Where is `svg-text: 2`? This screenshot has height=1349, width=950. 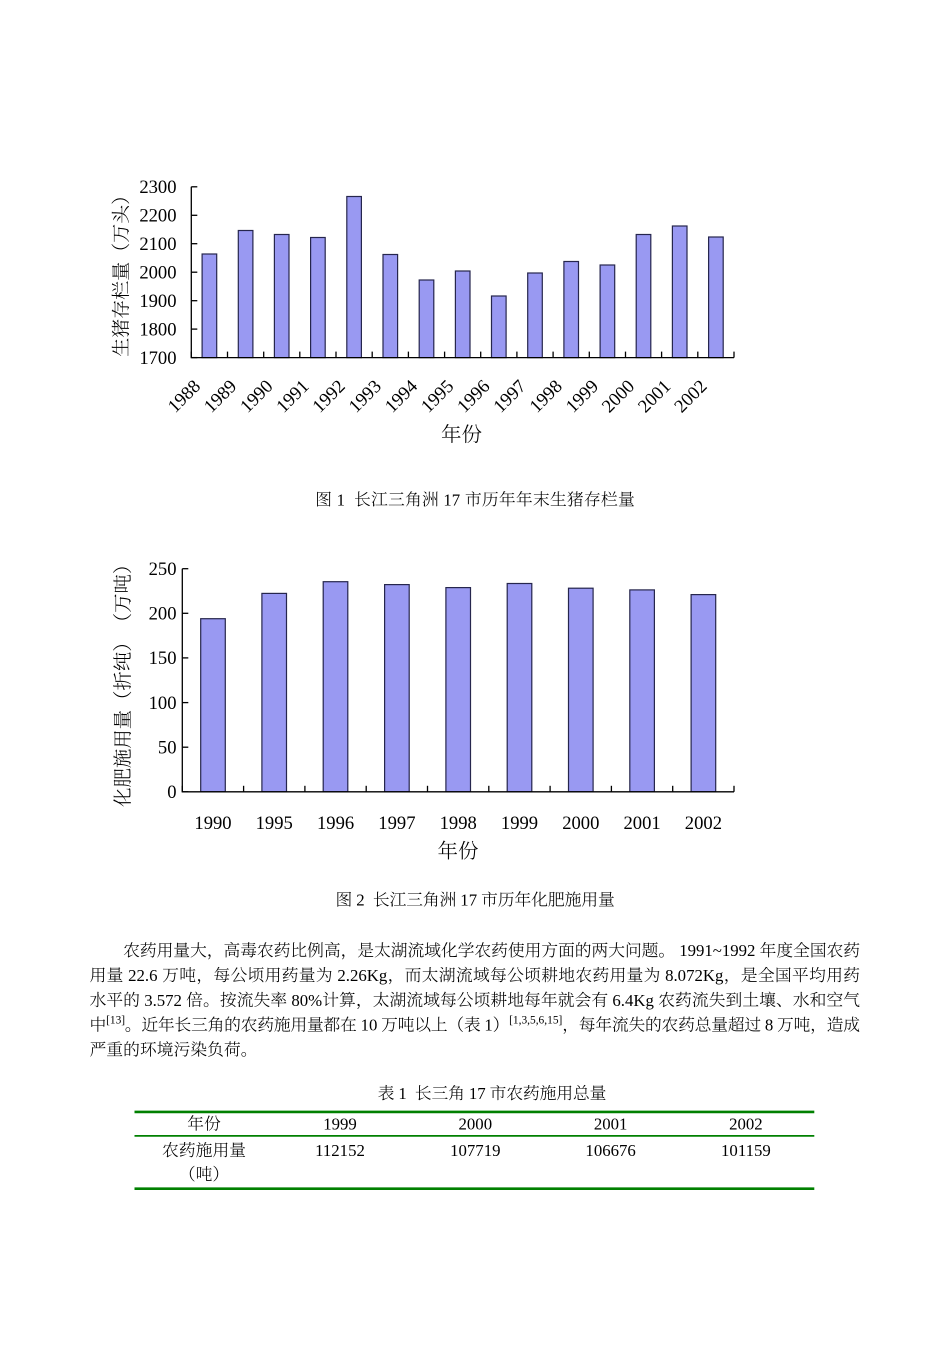 svg-text: 2 is located at coordinates (360, 900).